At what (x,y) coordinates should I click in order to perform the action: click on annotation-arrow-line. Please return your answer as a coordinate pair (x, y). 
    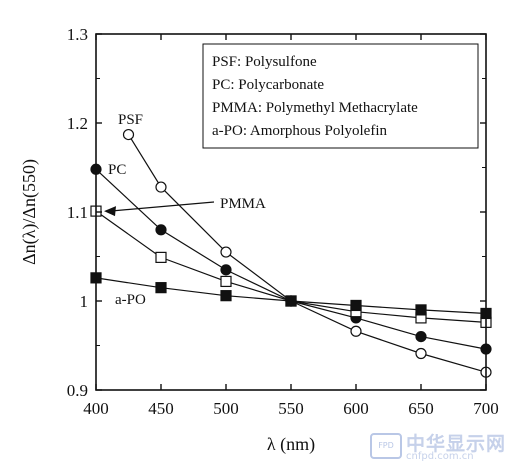
    Looking at the image, I should click on (162, 206).